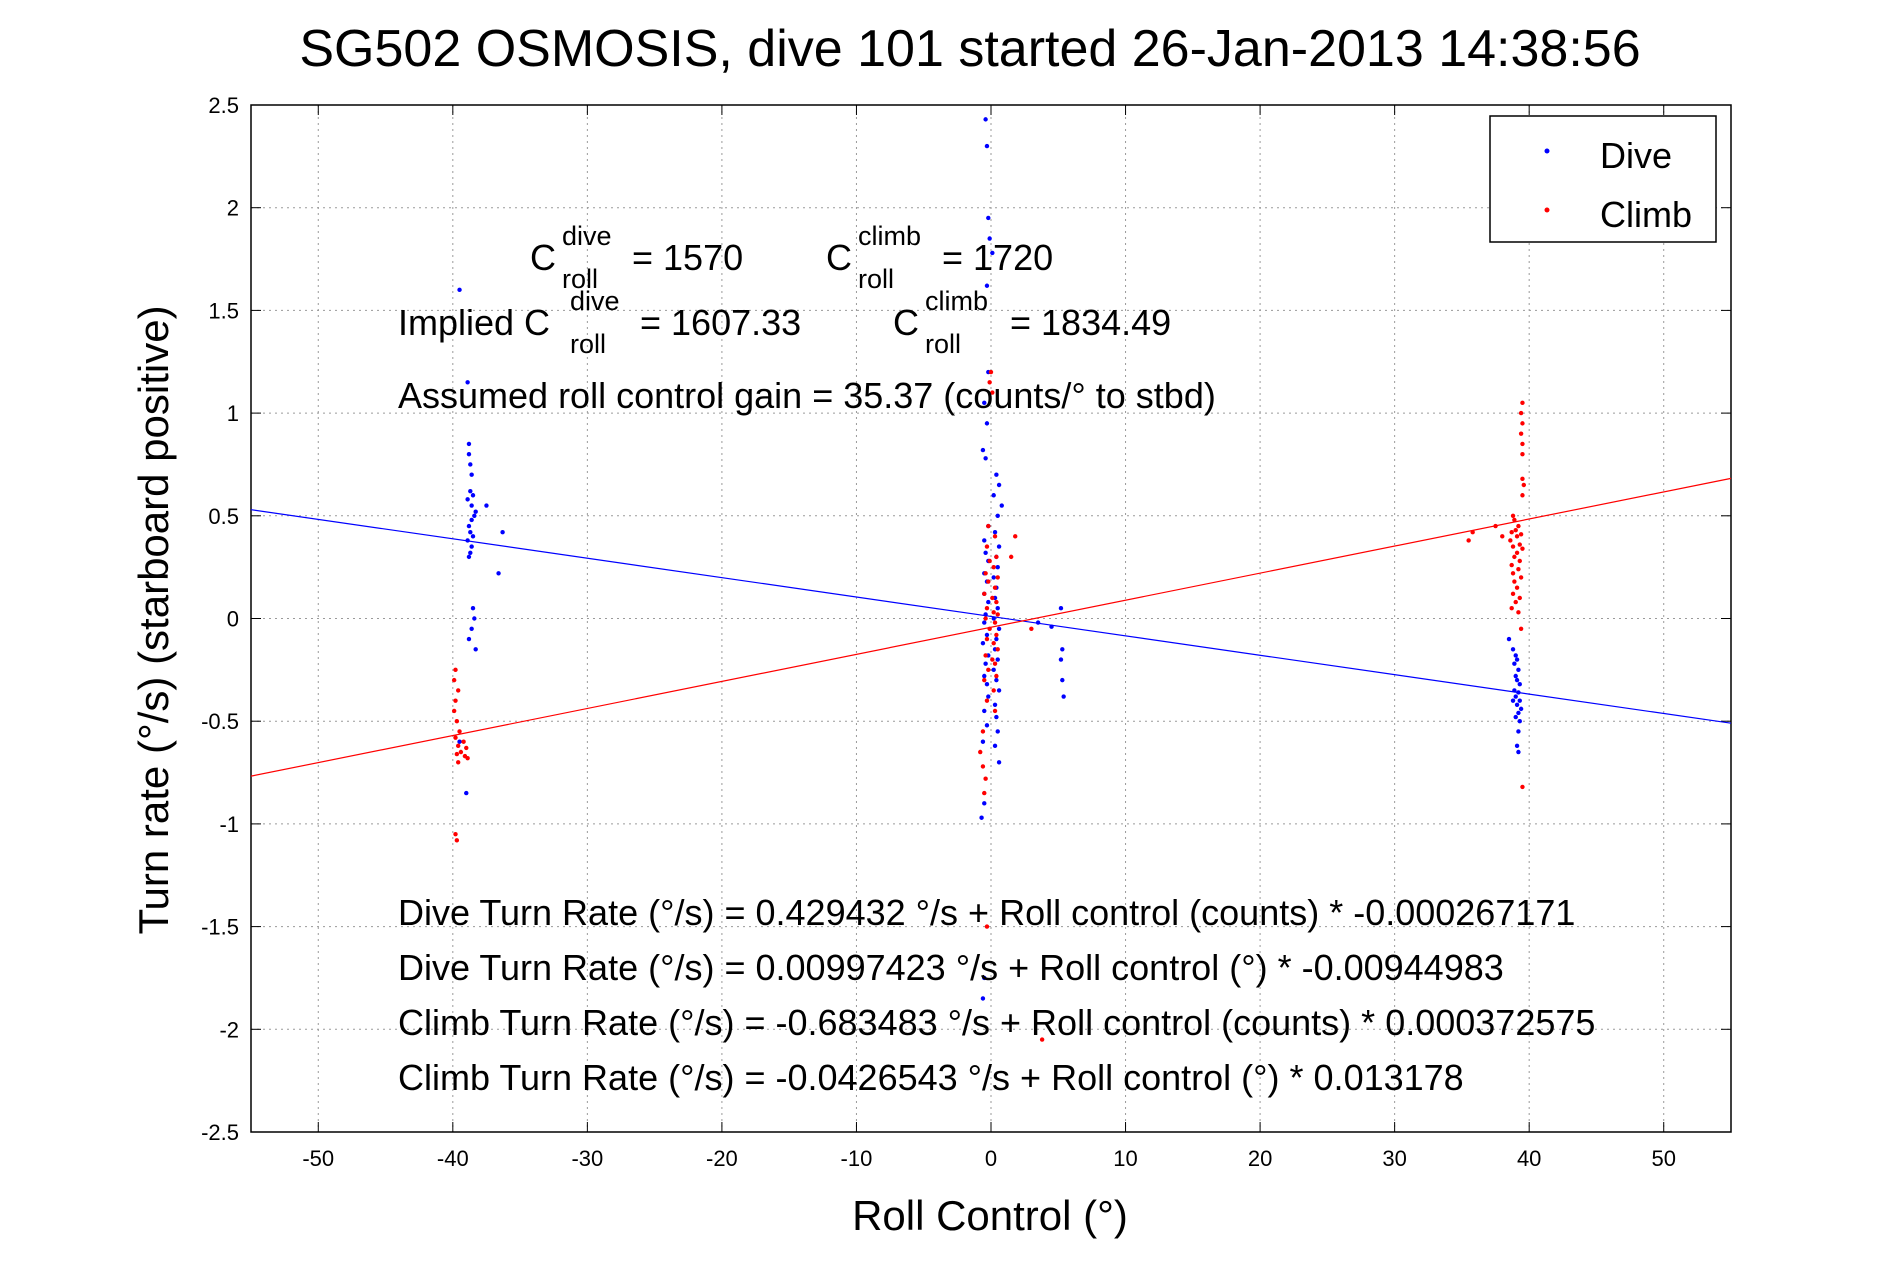 This screenshot has height=1262, width=1891. I want to click on implied-dive-sup: dive, so click(595, 301).